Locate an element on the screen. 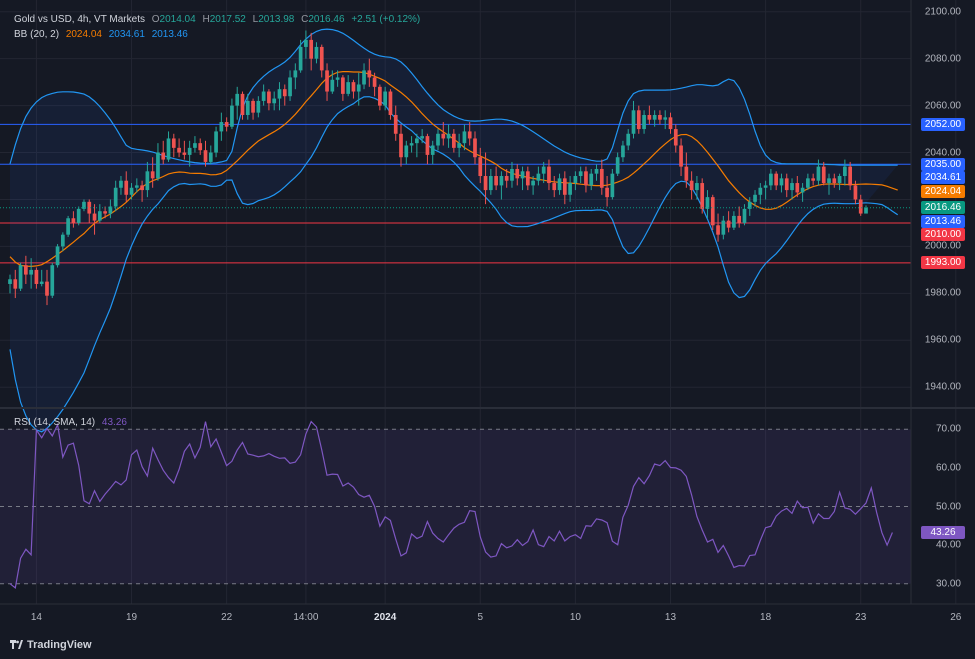  rsi-axis-tick: 50.00 is located at coordinates (948, 506).